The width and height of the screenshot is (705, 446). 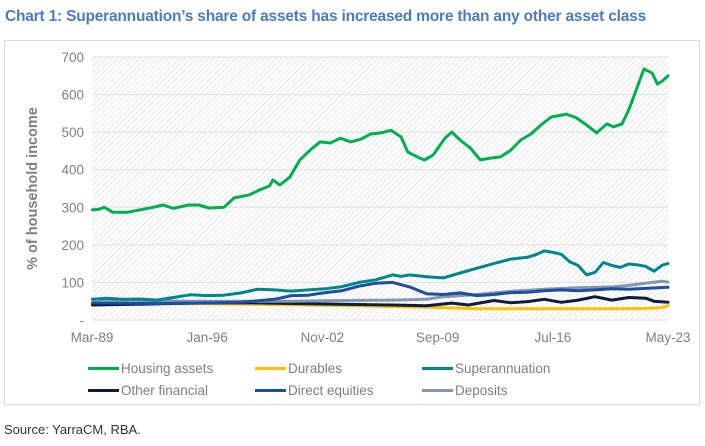 What do you see at coordinates (380, 275) in the screenshot?
I see `series-line-superannuation` at bounding box center [380, 275].